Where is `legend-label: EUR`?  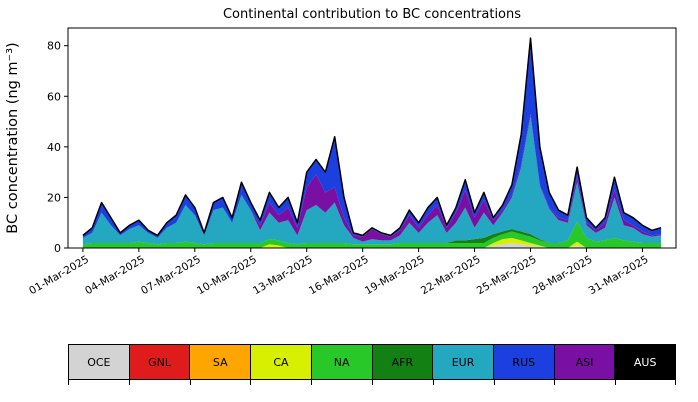 legend-label: EUR is located at coordinates (463, 362).